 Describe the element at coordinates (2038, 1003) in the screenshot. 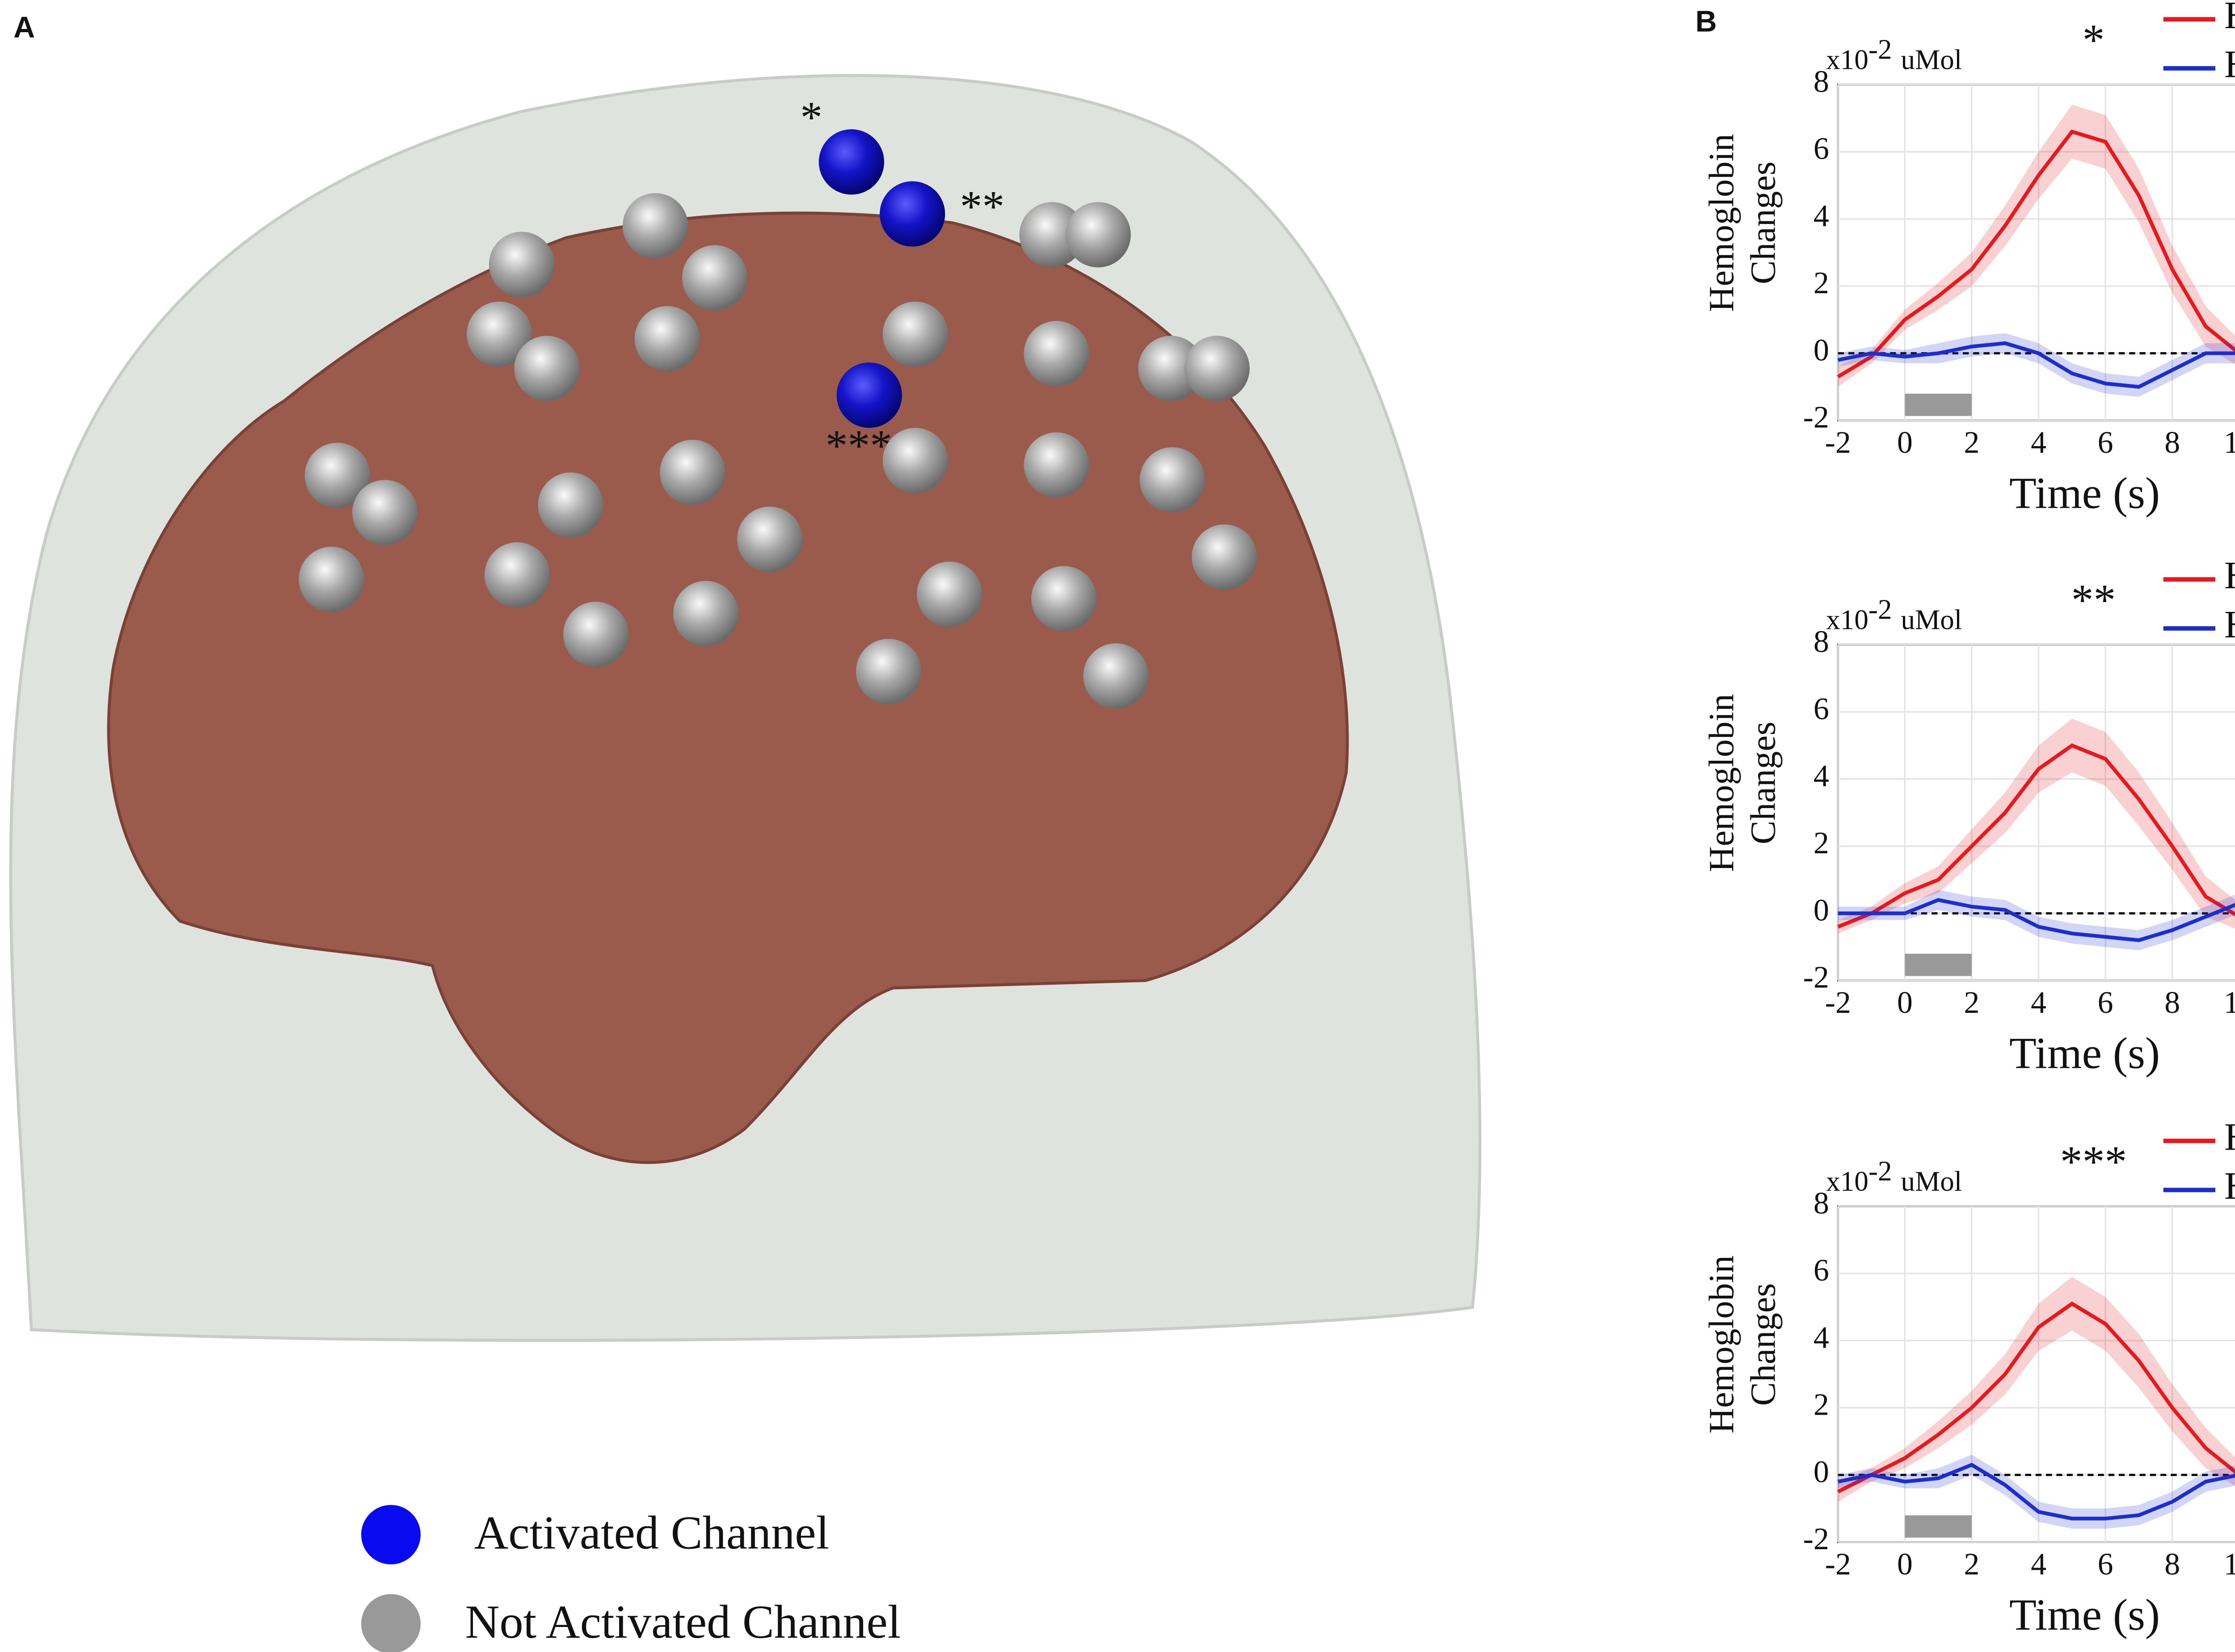

I see `x-tick-label: 4` at that location.